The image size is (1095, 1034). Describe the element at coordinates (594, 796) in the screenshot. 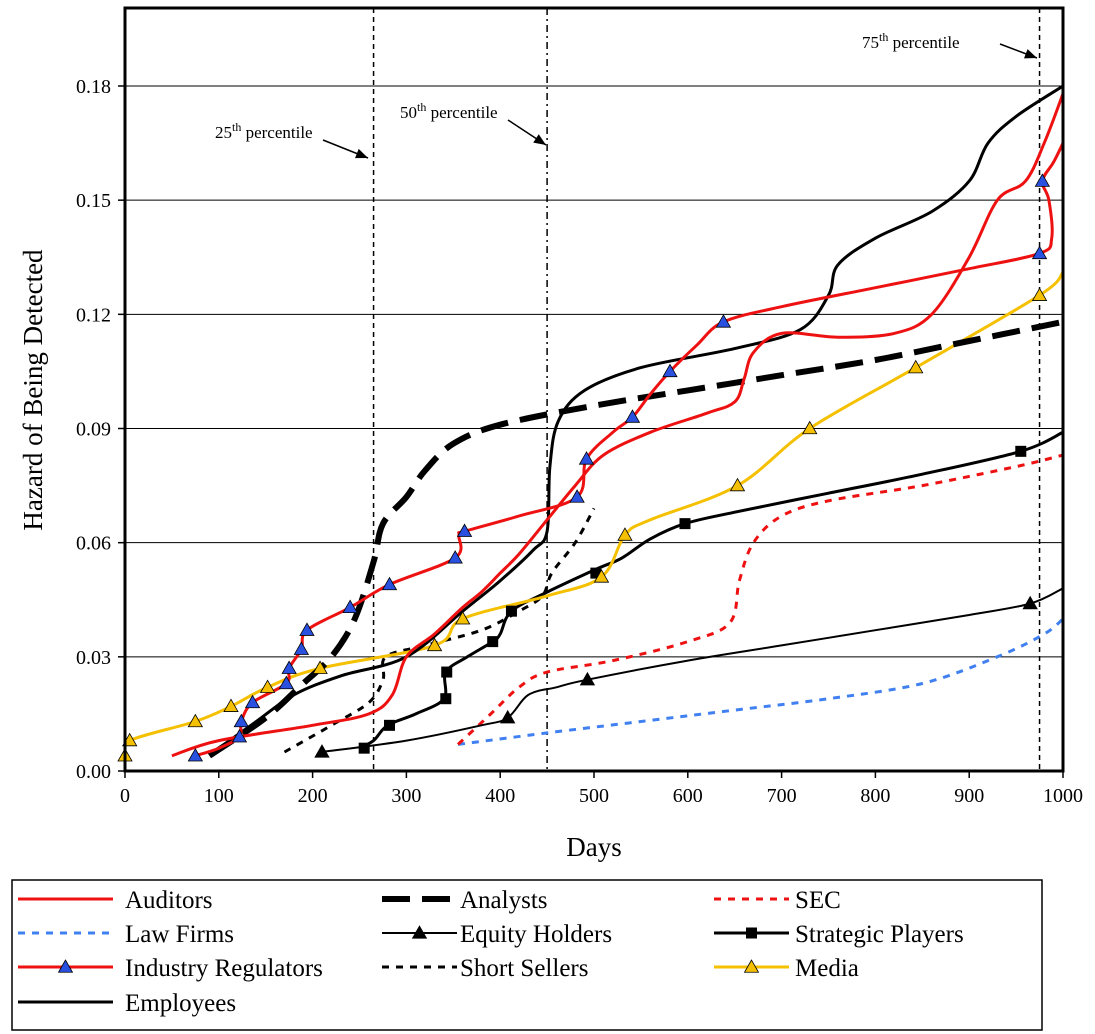

I see `x-tick-label: 500` at that location.